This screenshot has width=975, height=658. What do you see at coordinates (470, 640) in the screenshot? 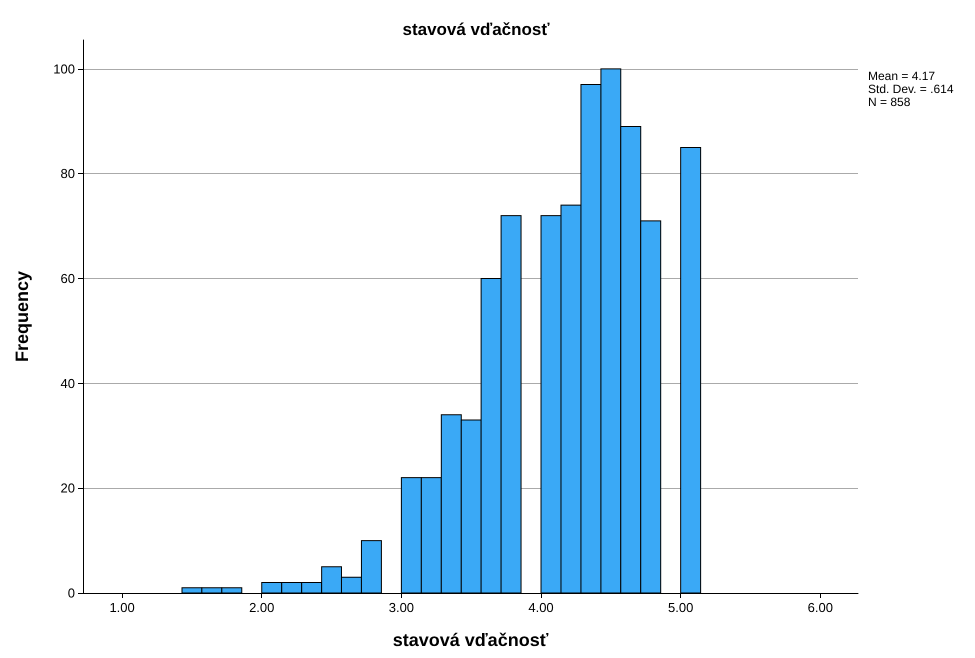
I see `x-axis-title: stavová vďačnosť` at bounding box center [470, 640].